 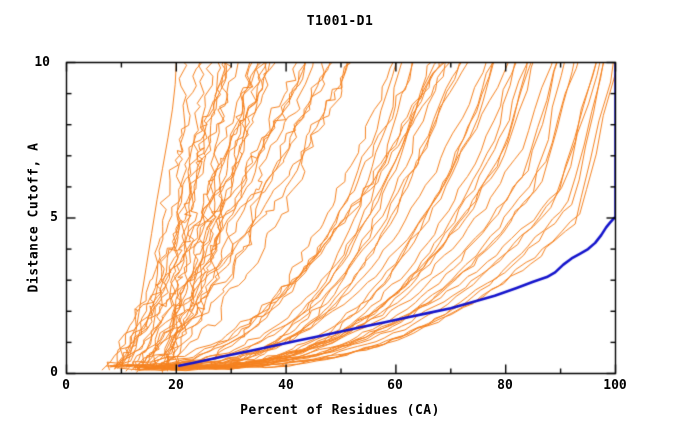 I want to click on x-axis-label: Percent of Residues (CA), so click(x=340, y=410).